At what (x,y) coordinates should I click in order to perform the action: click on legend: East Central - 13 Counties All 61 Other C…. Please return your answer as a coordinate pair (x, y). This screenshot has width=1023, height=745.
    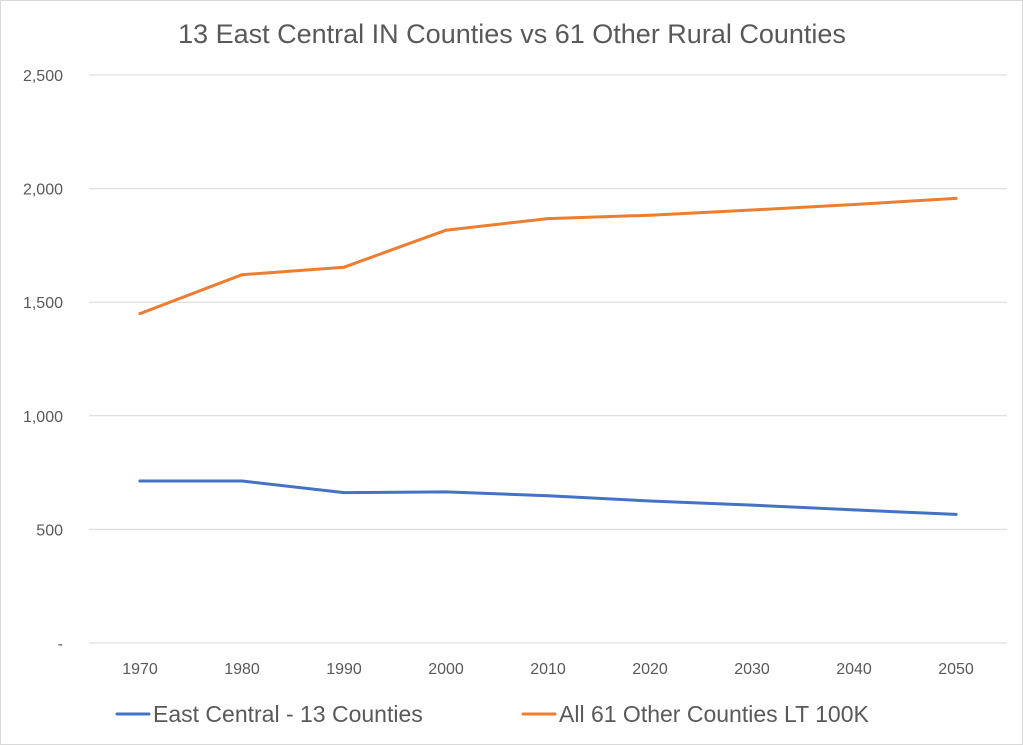
    Looking at the image, I should click on (492, 714).